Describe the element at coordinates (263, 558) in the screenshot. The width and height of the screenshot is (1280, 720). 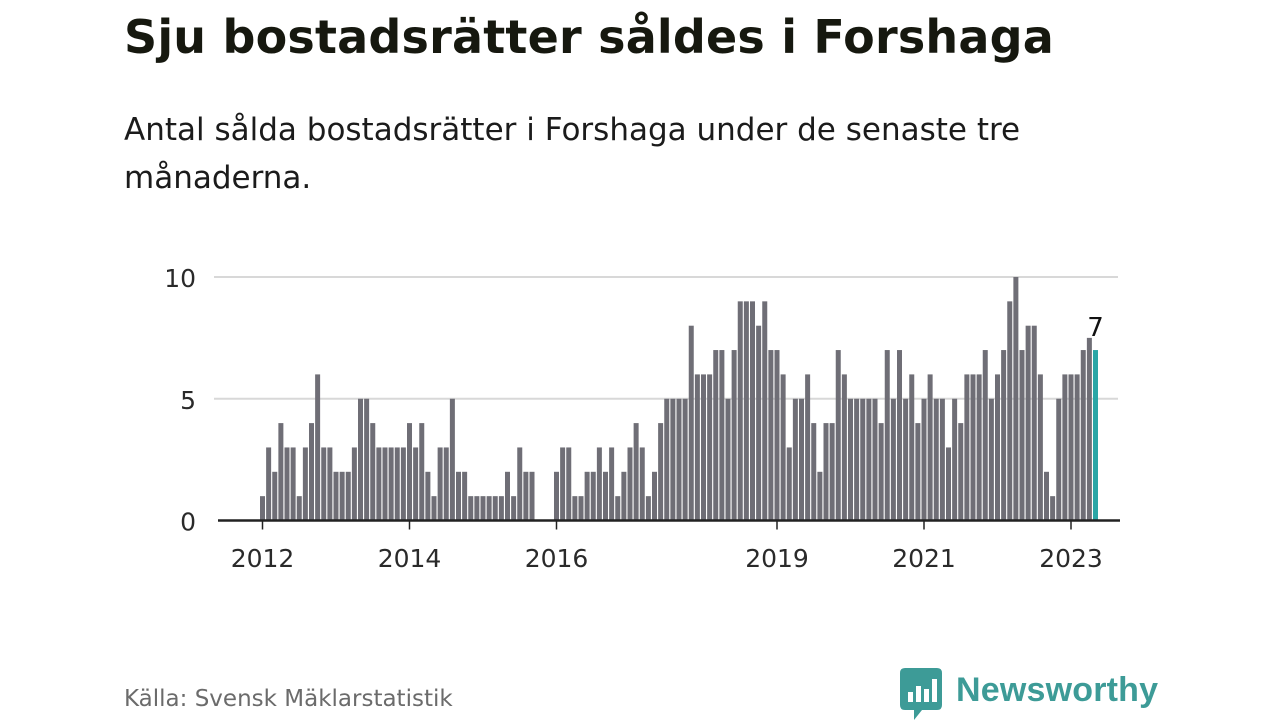
I see `x-tick-label: 2012` at that location.